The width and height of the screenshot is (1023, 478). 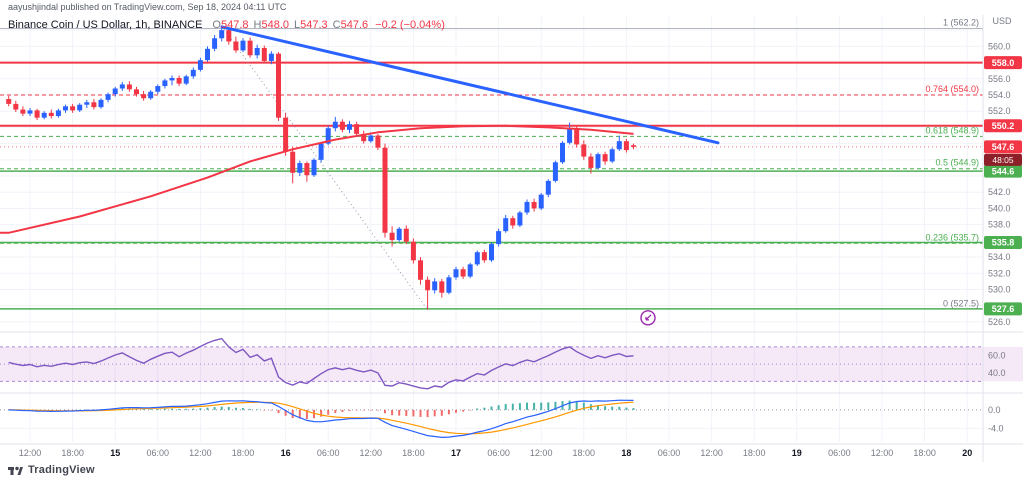 I want to click on chart-marker-icon, so click(x=648, y=318).